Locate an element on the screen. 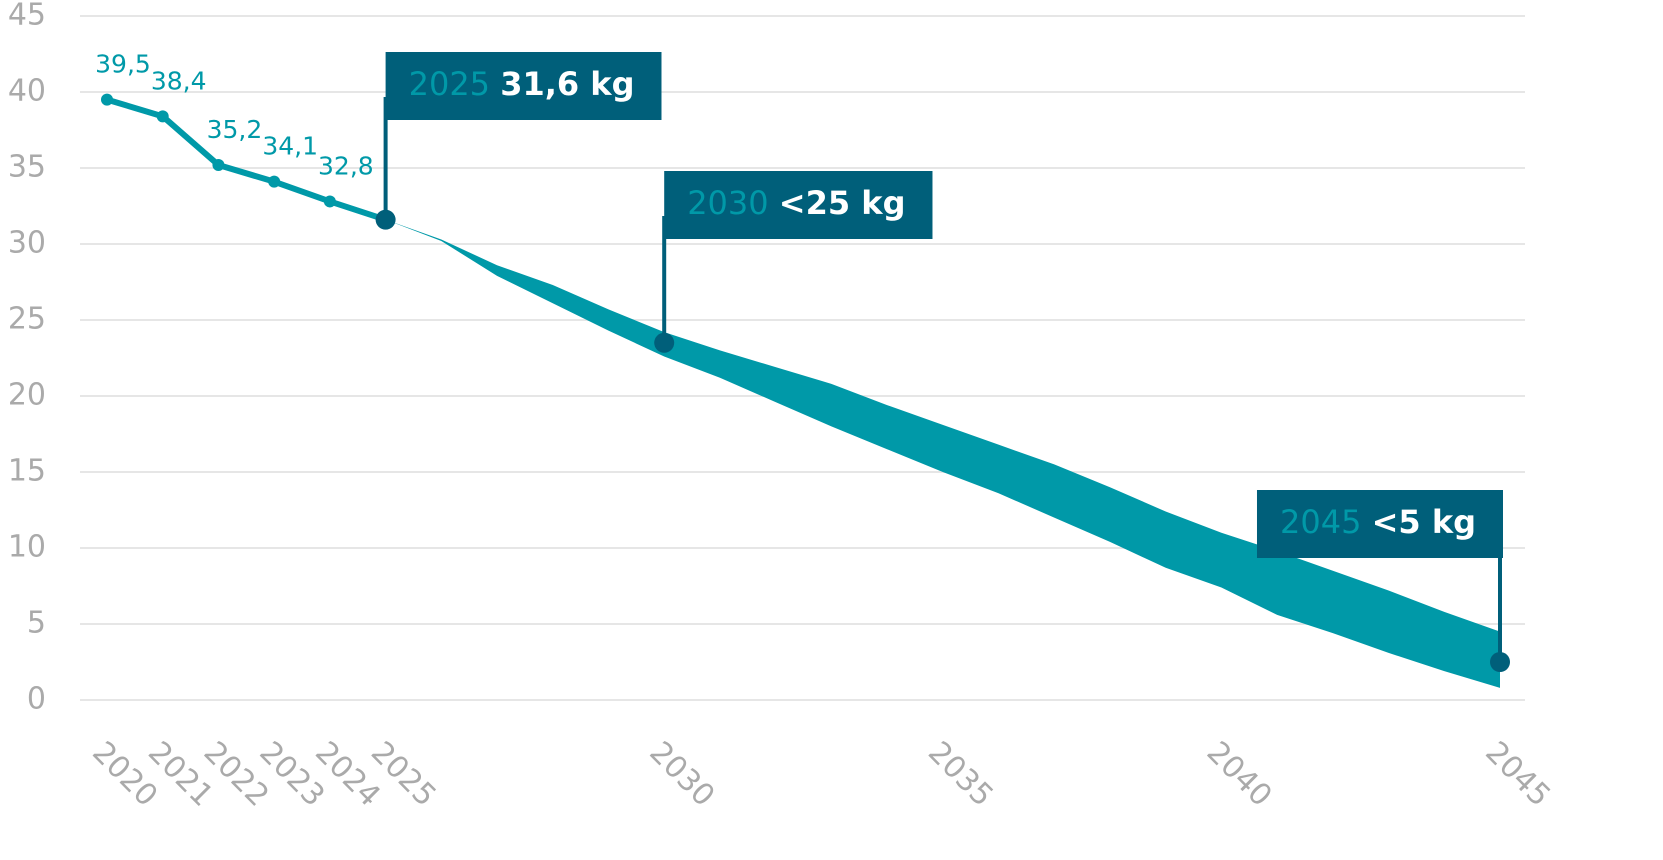  data-label: 35,2 is located at coordinates (235, 129).